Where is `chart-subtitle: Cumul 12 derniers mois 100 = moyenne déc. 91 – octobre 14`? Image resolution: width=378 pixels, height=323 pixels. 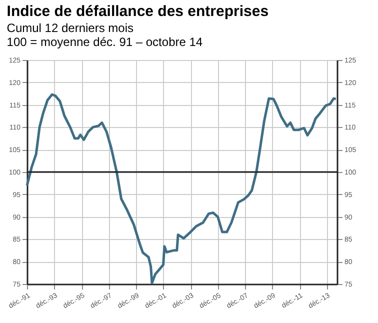
chart-subtitle: Cumul 12 derniers mois 100 = moyenne déc. 91 – octobre 14 is located at coordinates (104, 35).